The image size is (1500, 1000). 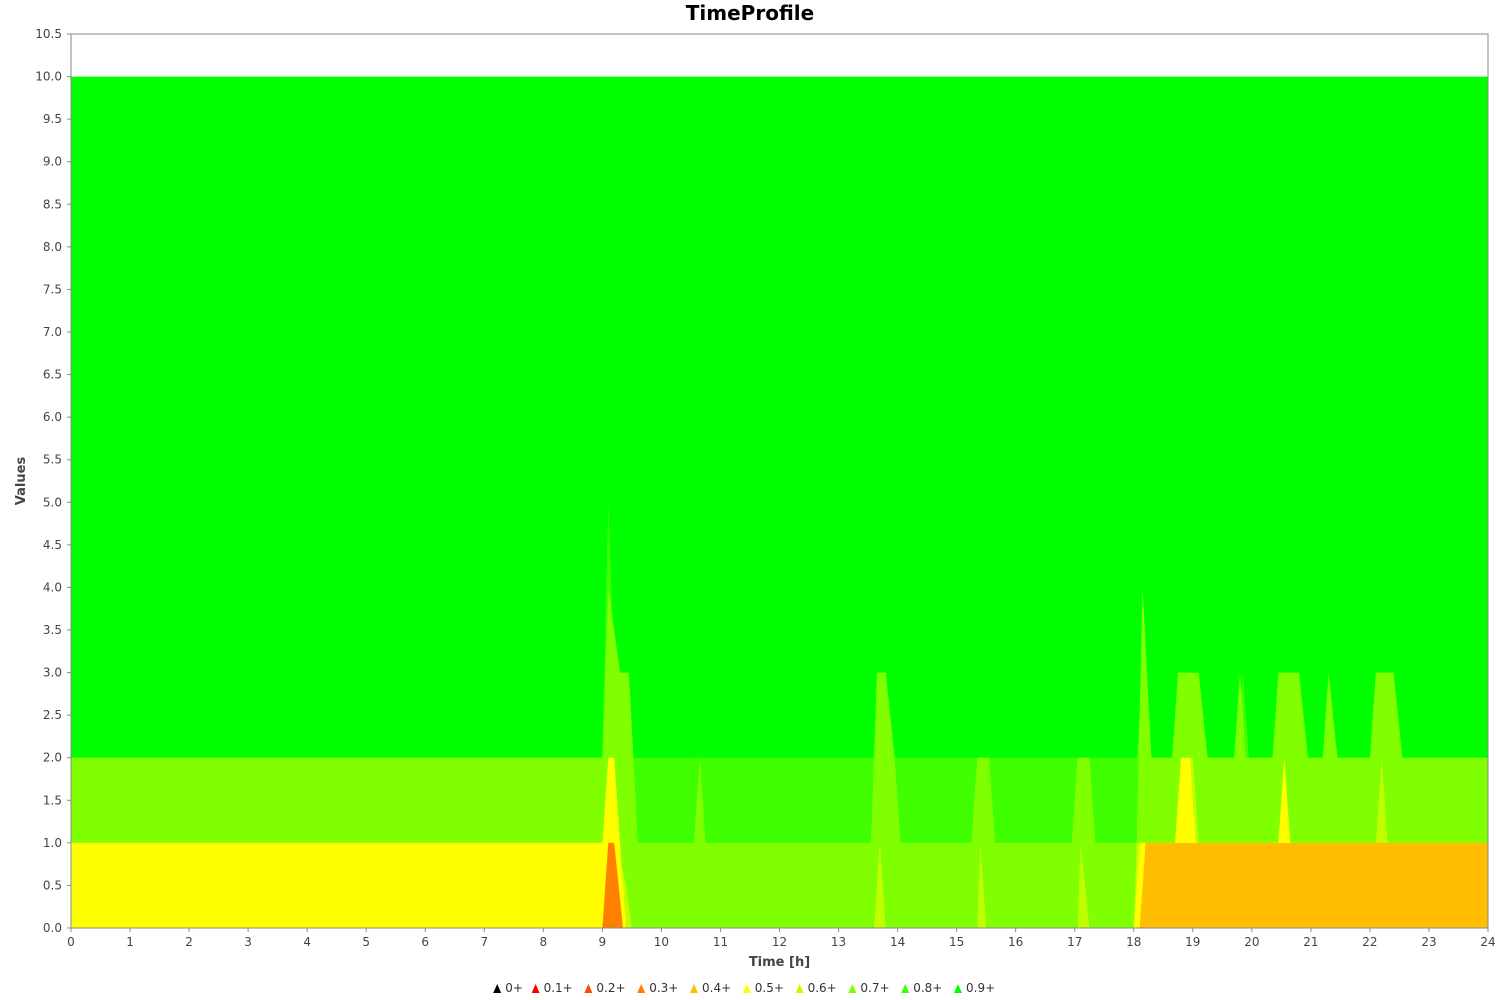 I want to click on legend-label: 0.7+, so click(x=874, y=988).